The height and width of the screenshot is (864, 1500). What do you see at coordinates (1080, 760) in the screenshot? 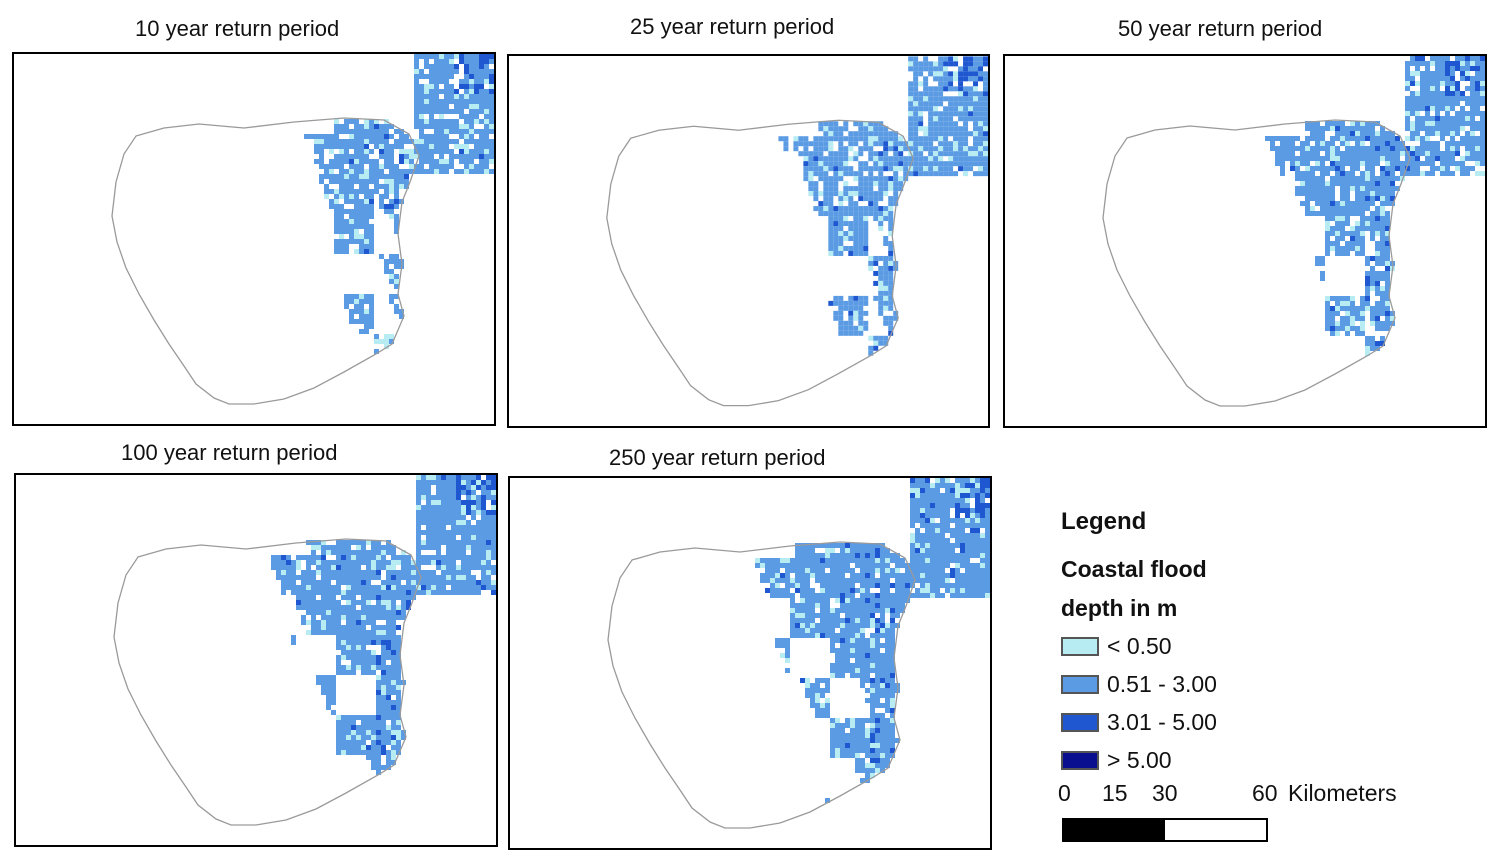
I see `legend-swatch-very-deep` at bounding box center [1080, 760].